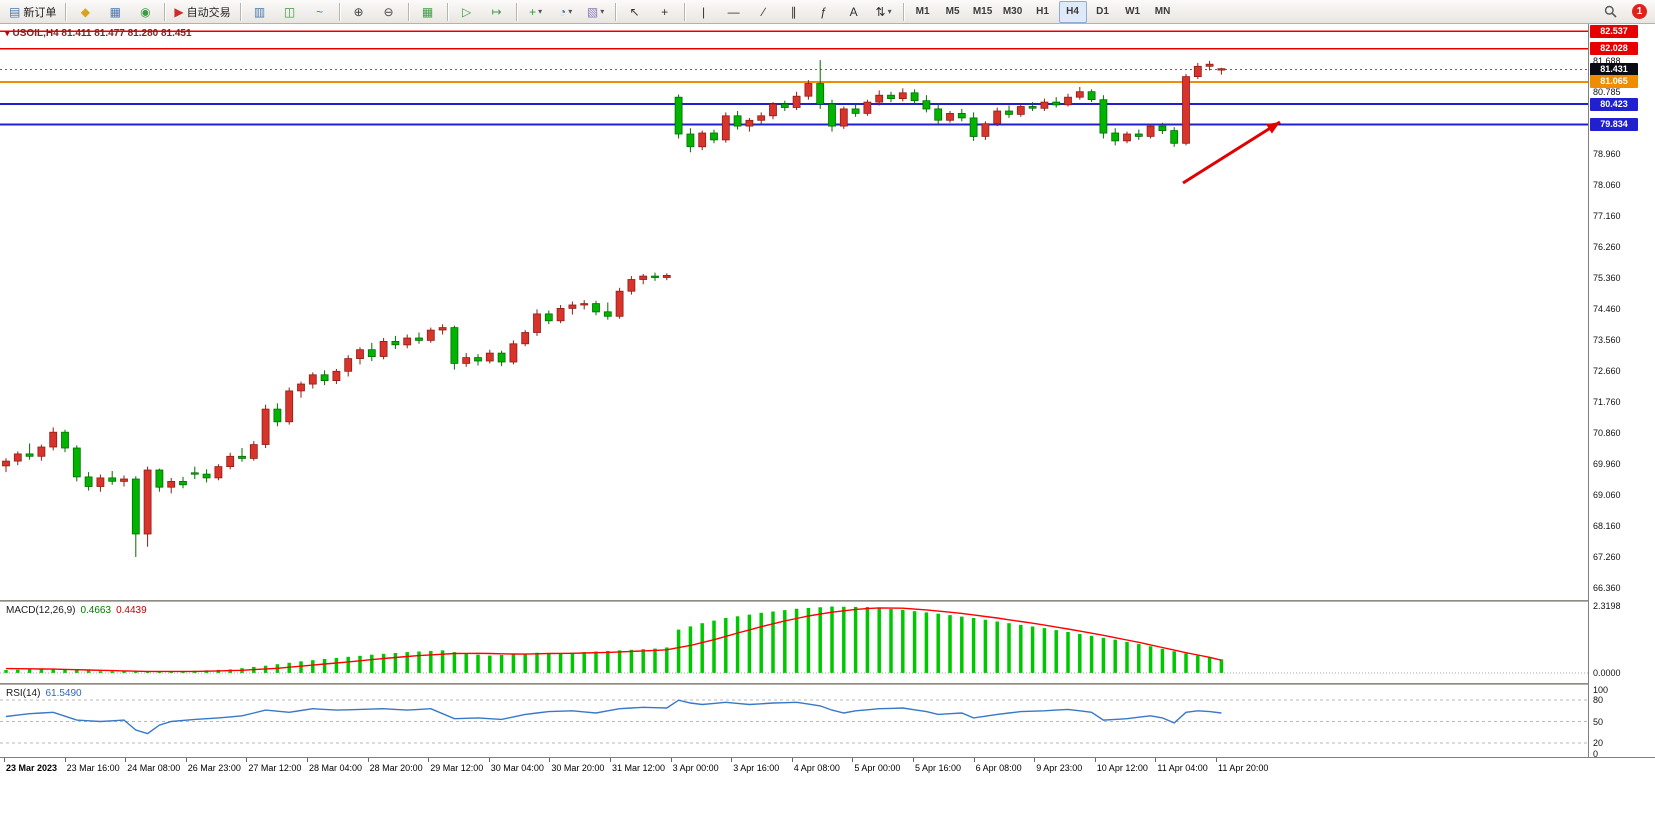 Image resolution: width=1655 pixels, height=828 pixels. What do you see at coordinates (497, 12) in the screenshot?
I see `chart-shift-button: ↦` at bounding box center [497, 12].